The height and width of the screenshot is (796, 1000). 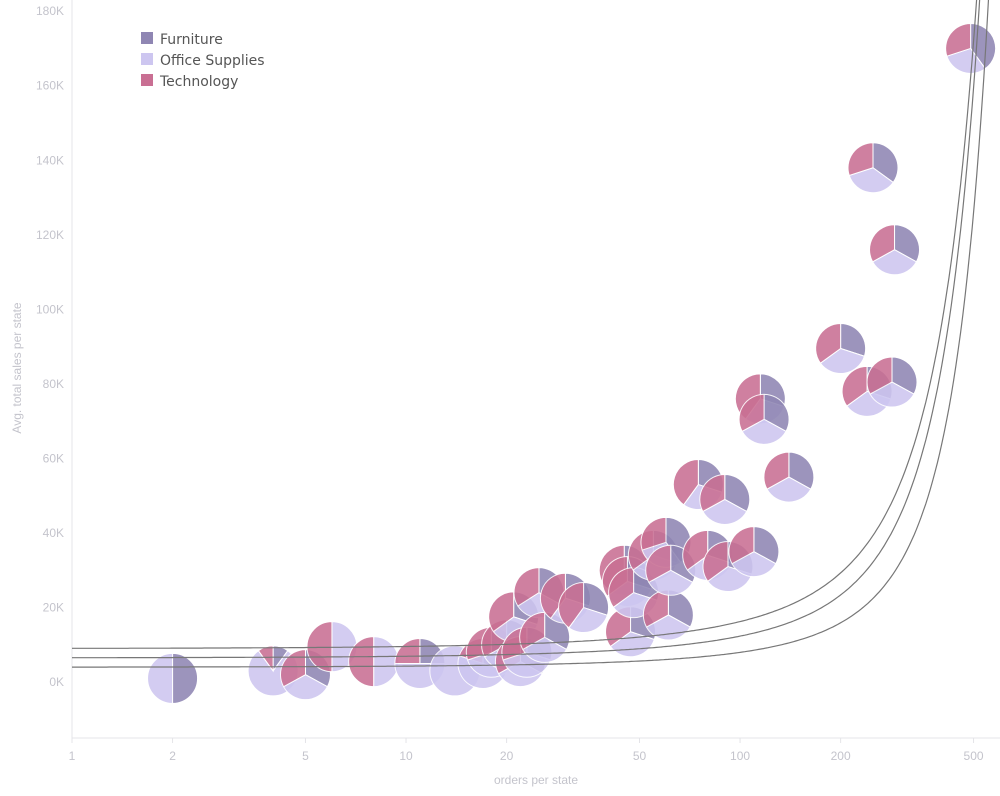 What do you see at coordinates (191, 40) in the screenshot?
I see `legend-label: Furniture` at bounding box center [191, 40].